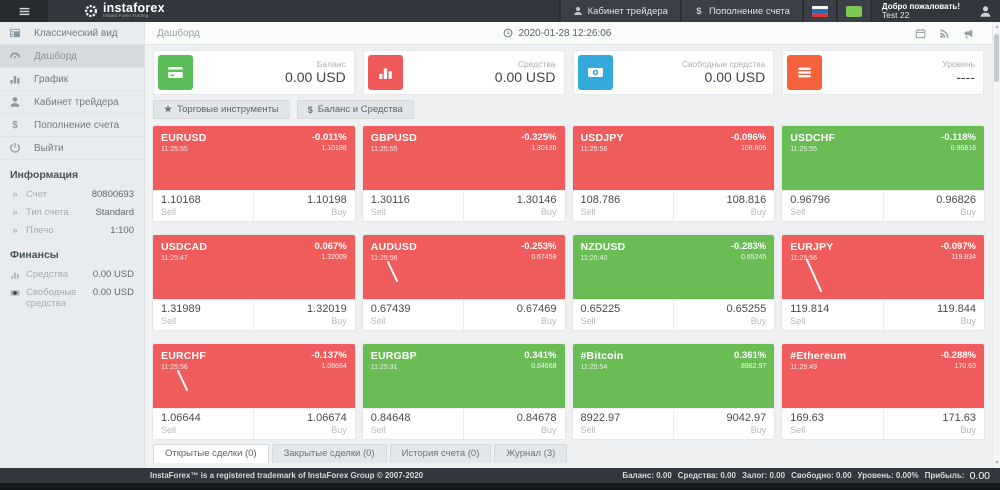 The height and width of the screenshot is (490, 1000). What do you see at coordinates (623, 206) in the screenshot?
I see `sell-button: 108.786 Sell` at bounding box center [623, 206].